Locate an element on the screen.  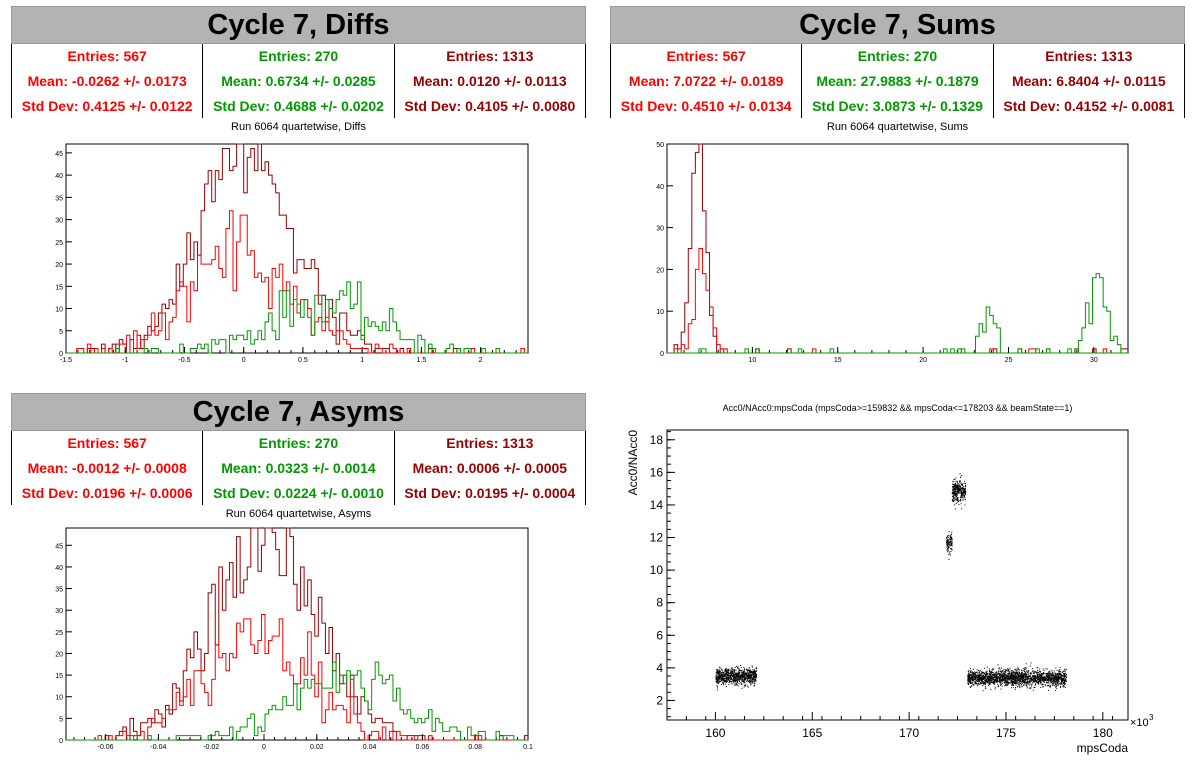
x-tick-label: 0 is located at coordinates (244, 360).